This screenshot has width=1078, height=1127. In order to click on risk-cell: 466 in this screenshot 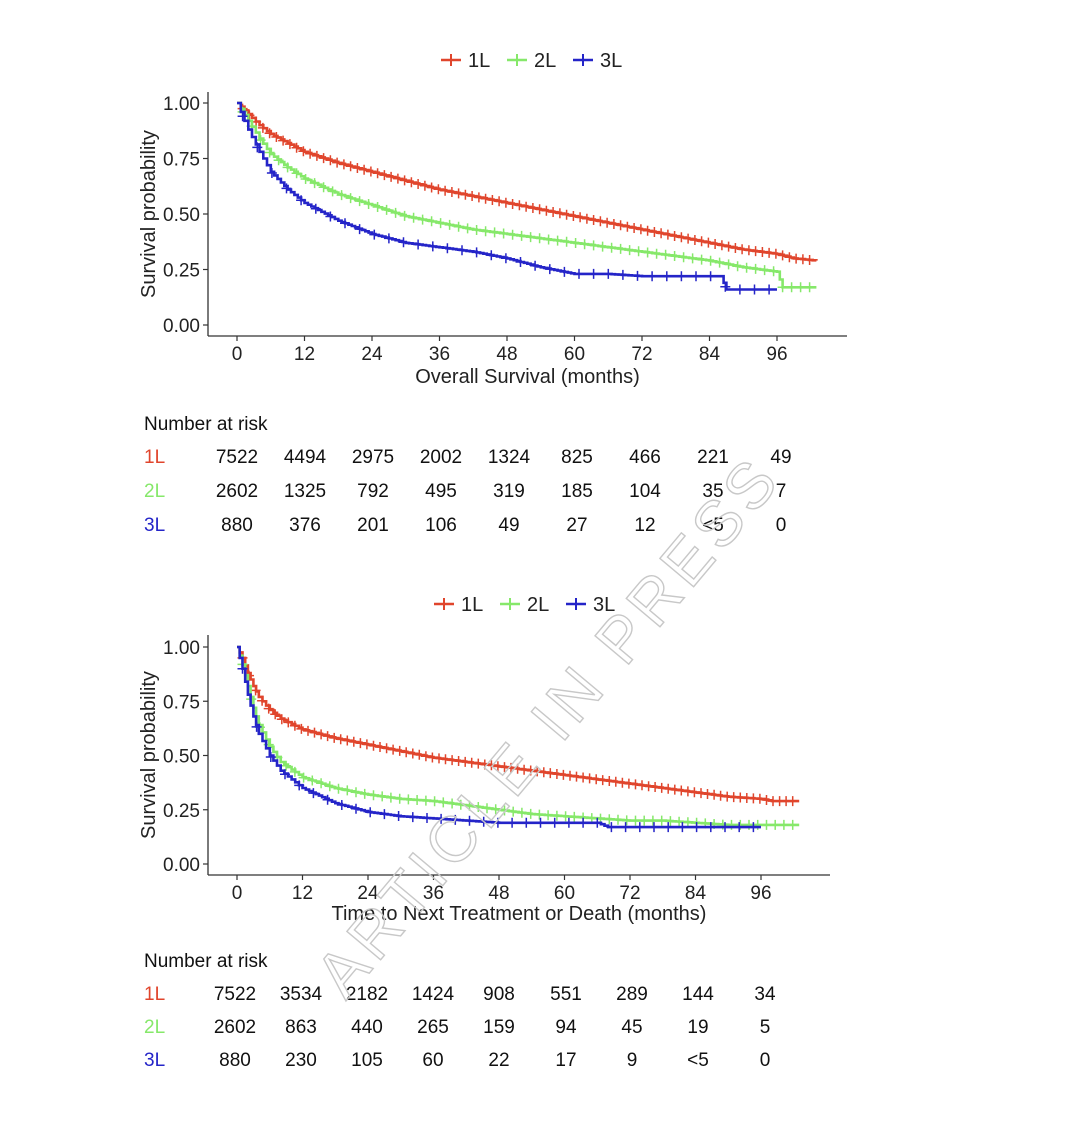, I will do `click(645, 457)`.